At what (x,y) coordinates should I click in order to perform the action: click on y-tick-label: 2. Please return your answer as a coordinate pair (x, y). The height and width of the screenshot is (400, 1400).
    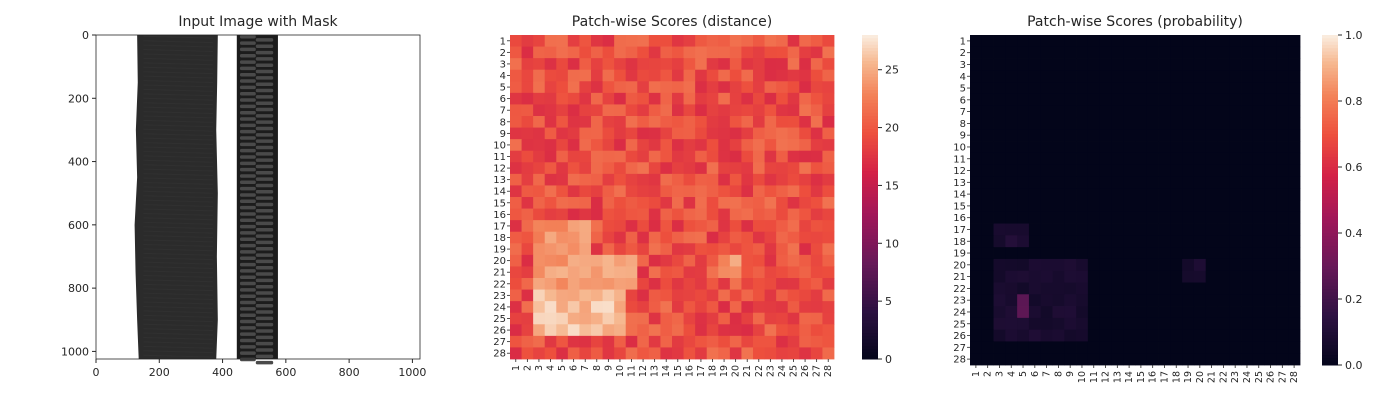
    Looking at the image, I should click on (963, 53).